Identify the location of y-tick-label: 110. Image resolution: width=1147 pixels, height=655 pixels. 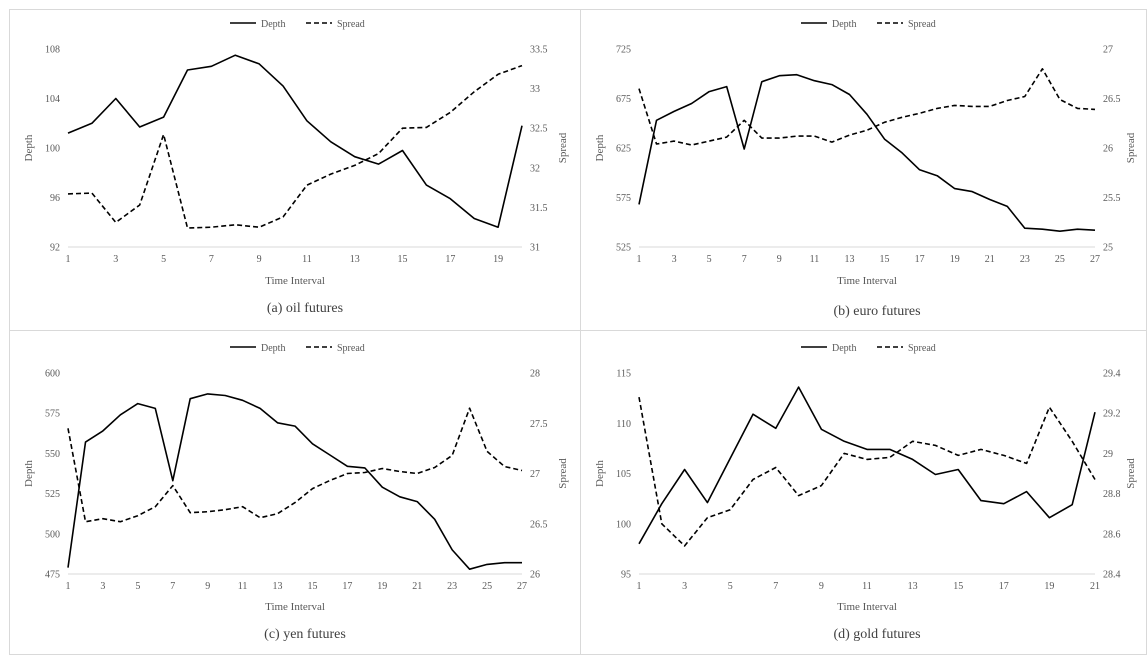
(623, 424).